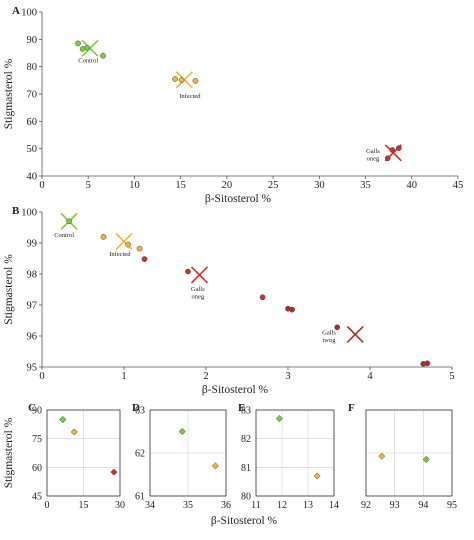 This screenshot has width=474, height=540. What do you see at coordinates (32, 95) in the screenshot?
I see `y-tick-label: 70` at bounding box center [32, 95].